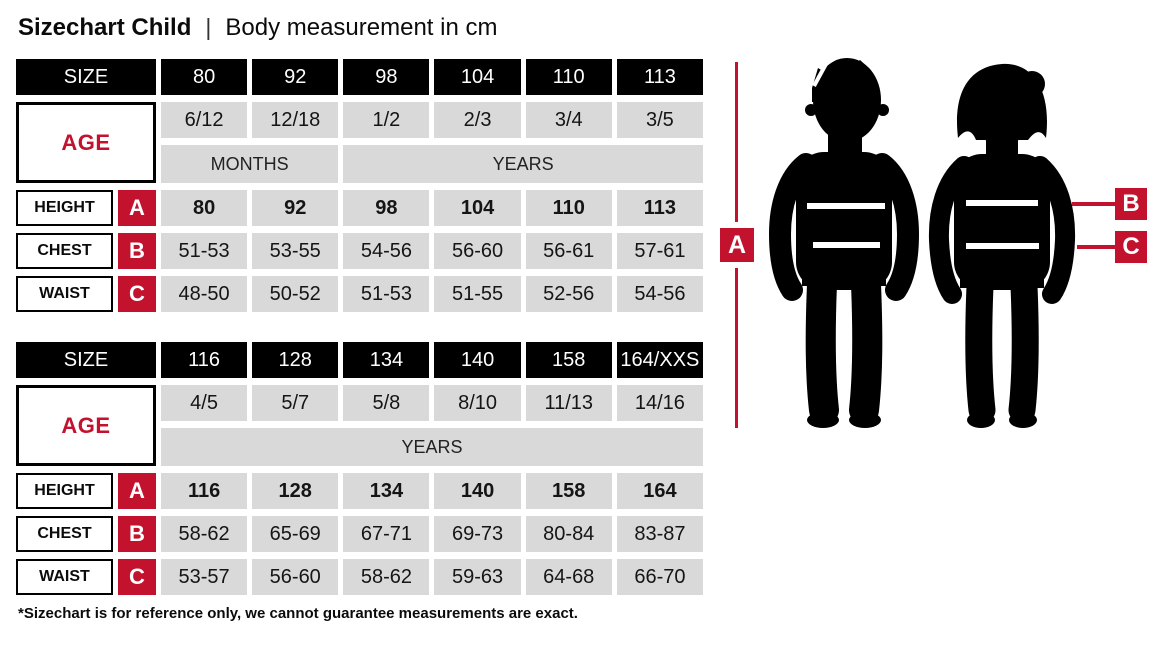 The width and height of the screenshot is (1169, 645). What do you see at coordinates (736, 142) in the screenshot?
I see `height-measure-line-top` at bounding box center [736, 142].